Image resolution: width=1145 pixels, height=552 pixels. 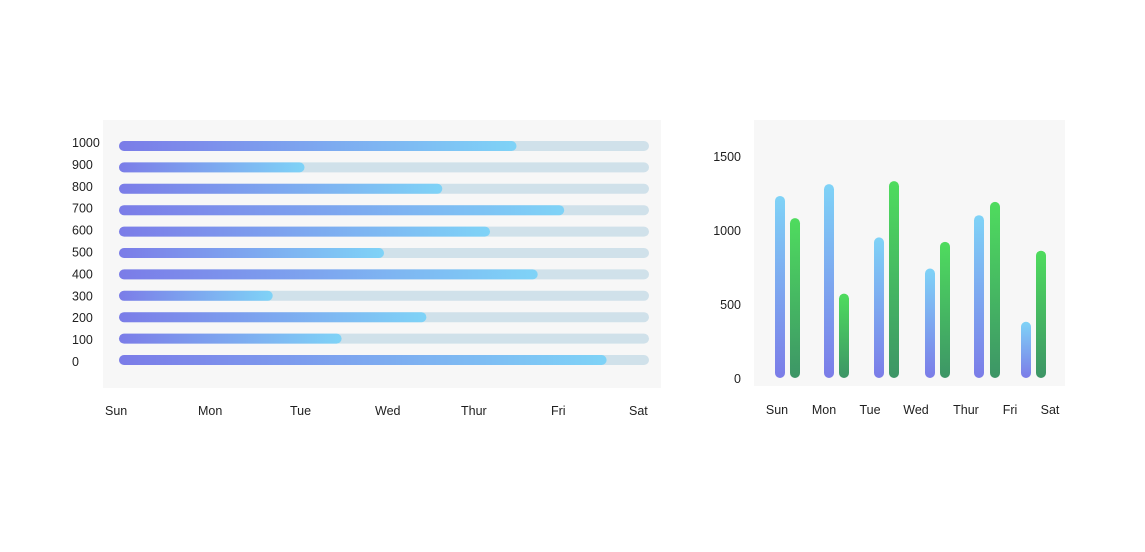 I want to click on left-y-tick-label: 100, so click(x=82, y=340).